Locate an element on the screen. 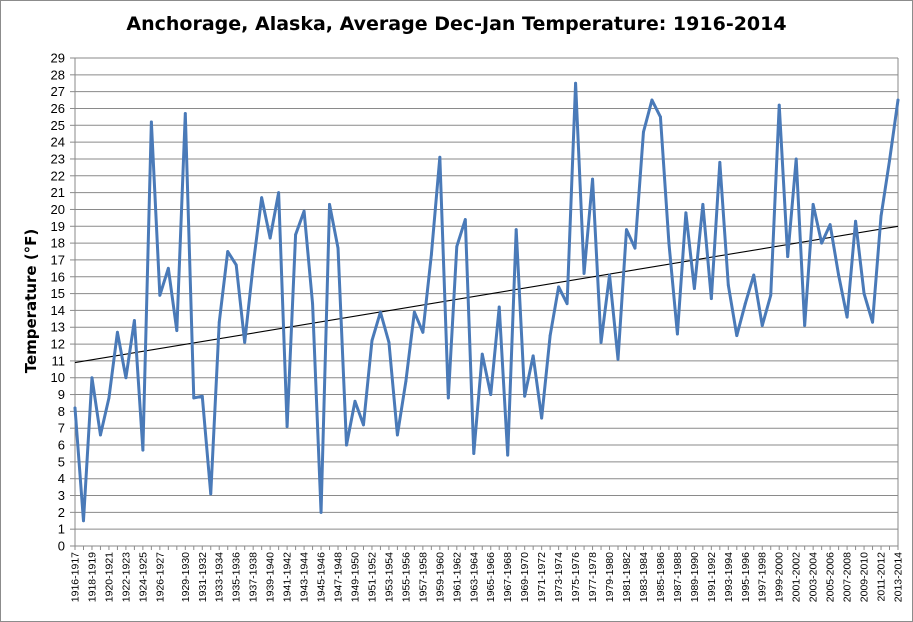 Image resolution: width=913 pixels, height=622 pixels. y-tick-label: 2 is located at coordinates (61, 512).